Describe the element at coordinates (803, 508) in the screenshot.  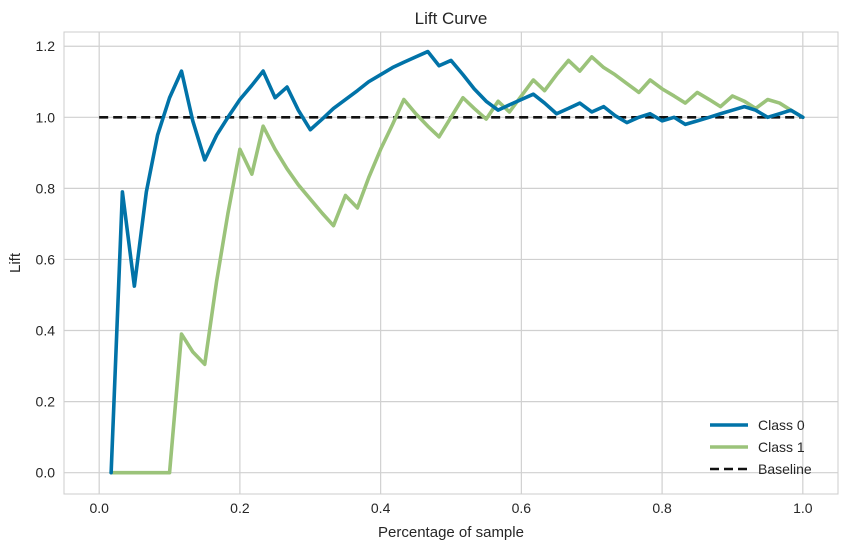
I see `x-tick-label: 1.0` at that location.